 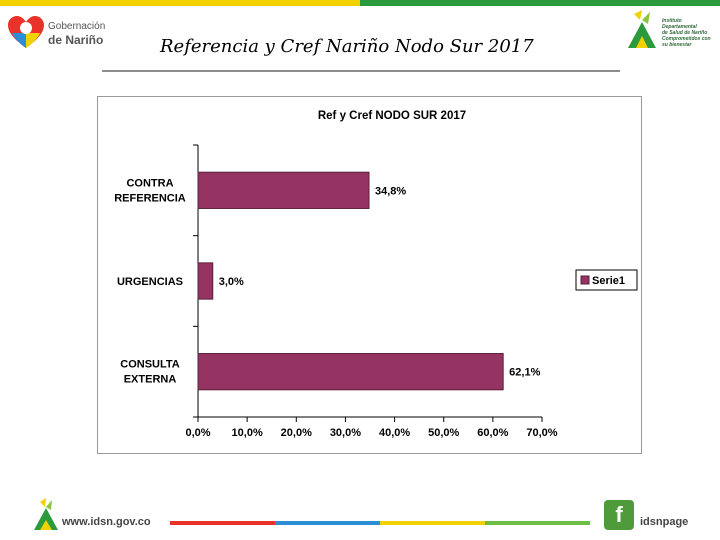 What do you see at coordinates (619, 515) in the screenshot?
I see `facebook-icon: f` at bounding box center [619, 515].